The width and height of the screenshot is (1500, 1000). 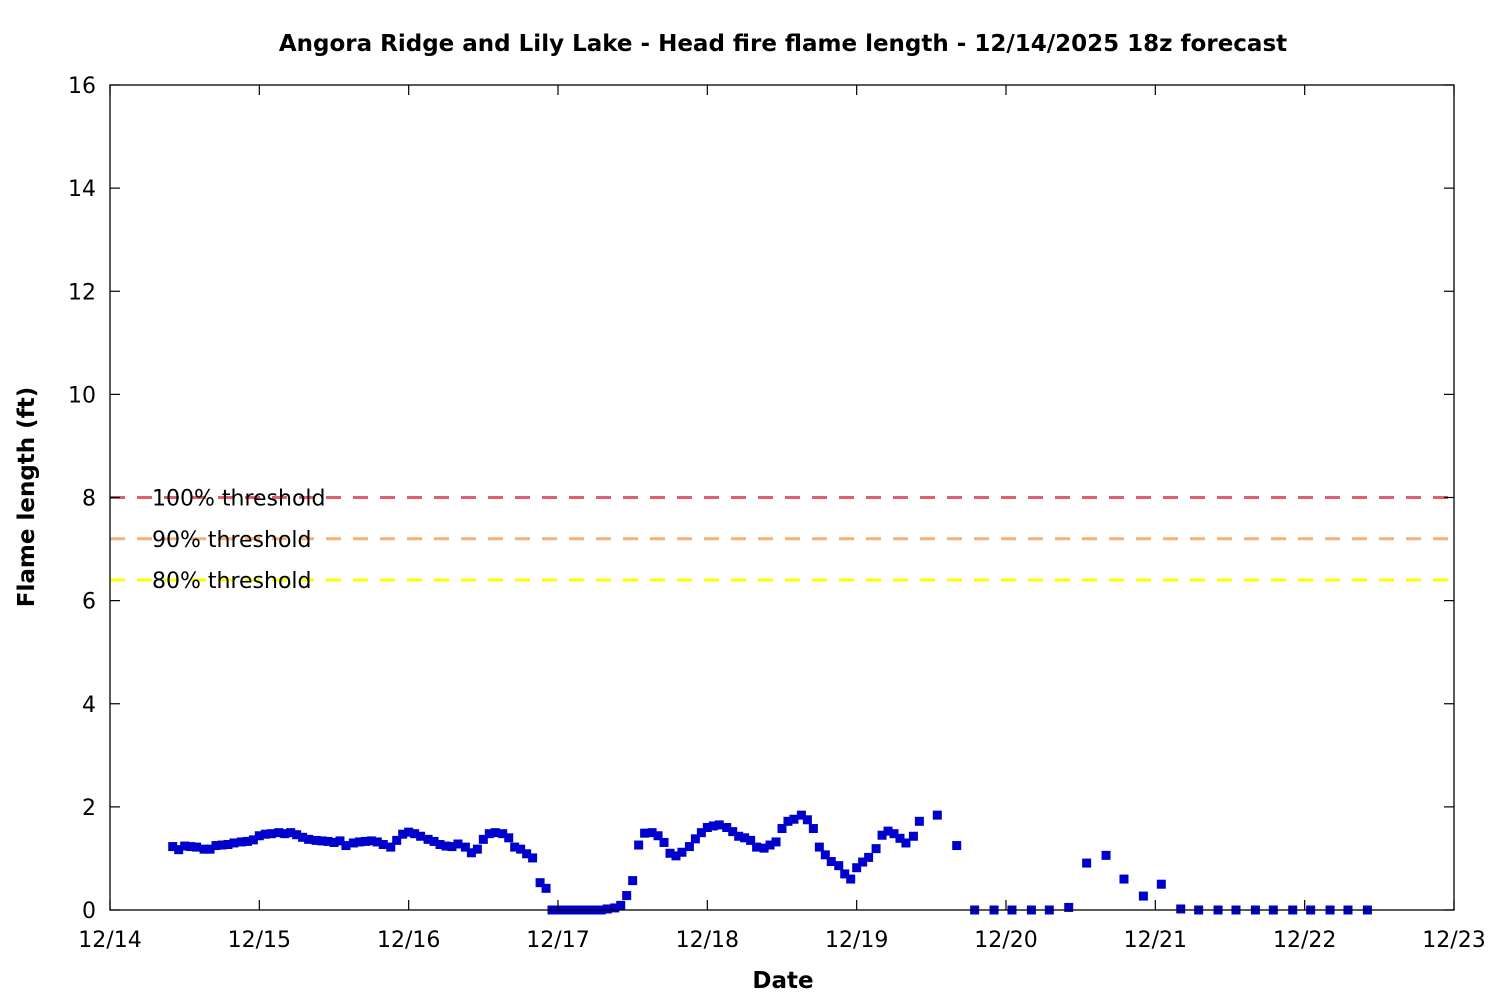 What do you see at coordinates (782, 539) in the screenshot?
I see `threshold-lines` at bounding box center [782, 539].